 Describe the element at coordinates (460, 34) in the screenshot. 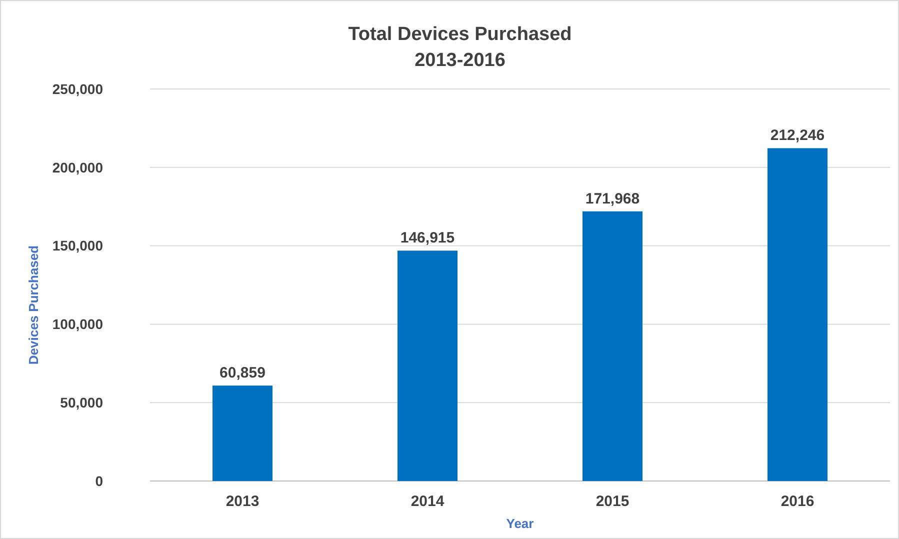

I see `chart-title: Total Devices Purchased` at that location.